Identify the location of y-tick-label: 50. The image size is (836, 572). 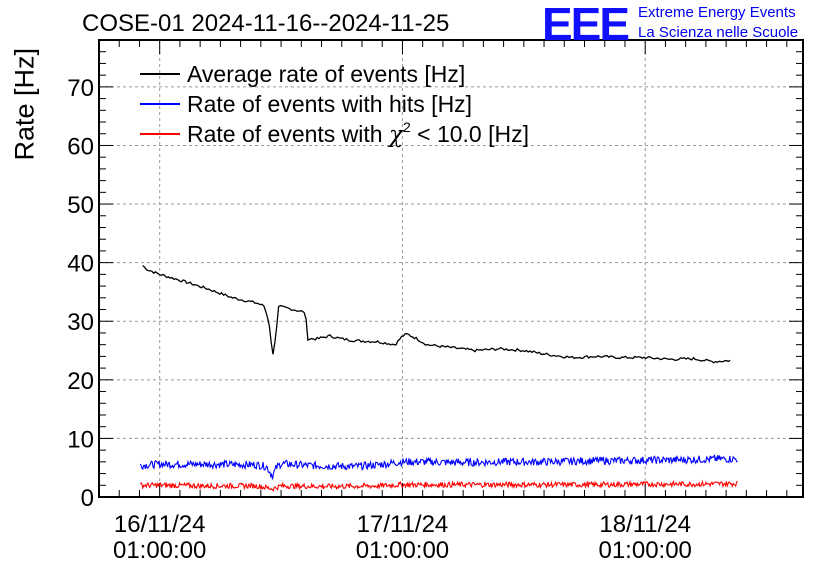
(80, 205).